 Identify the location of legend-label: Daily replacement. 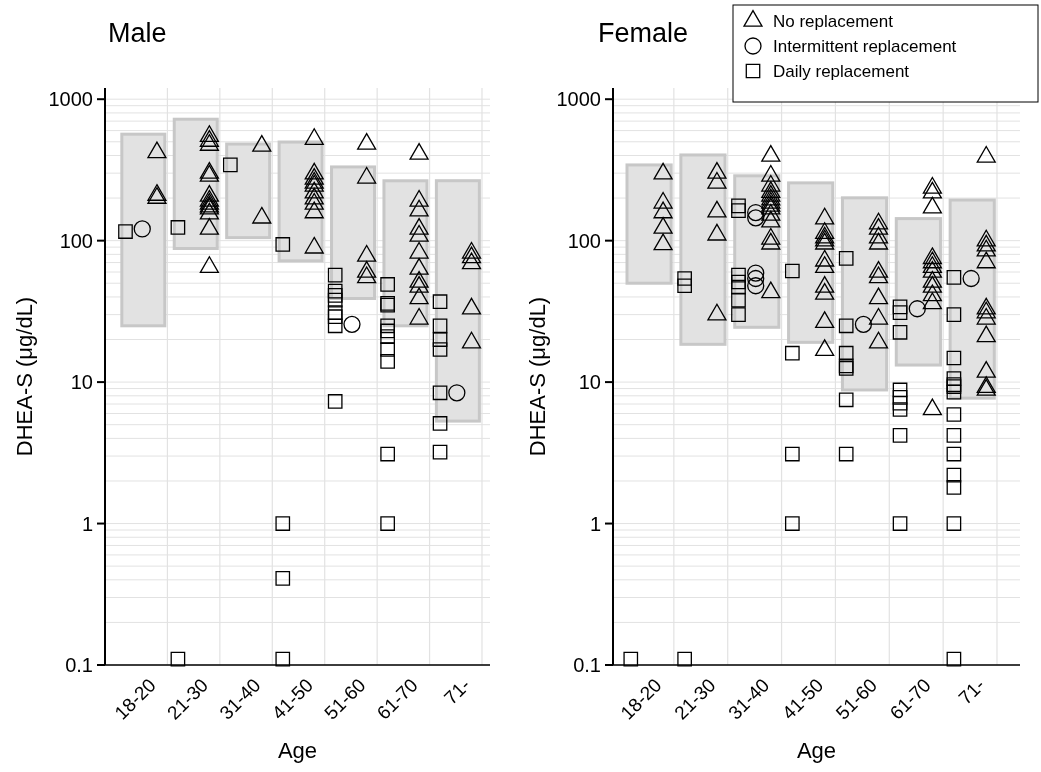
(841, 71).